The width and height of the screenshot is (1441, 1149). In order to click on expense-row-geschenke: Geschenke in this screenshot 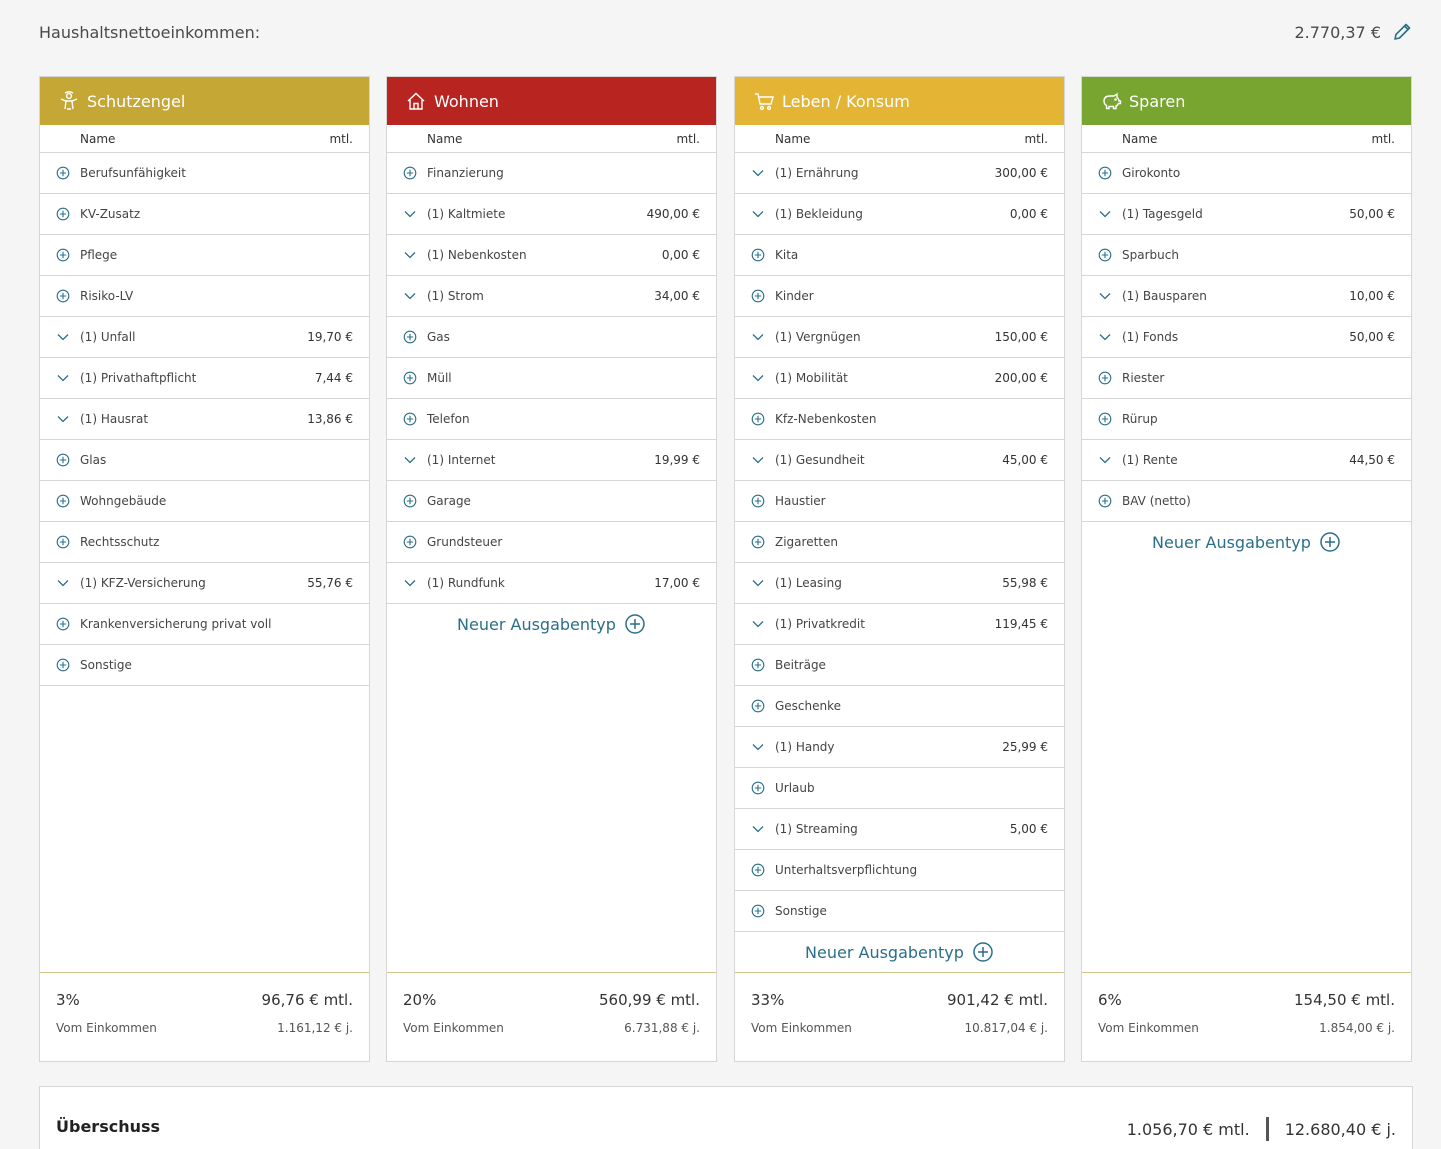, I will do `click(899, 706)`.